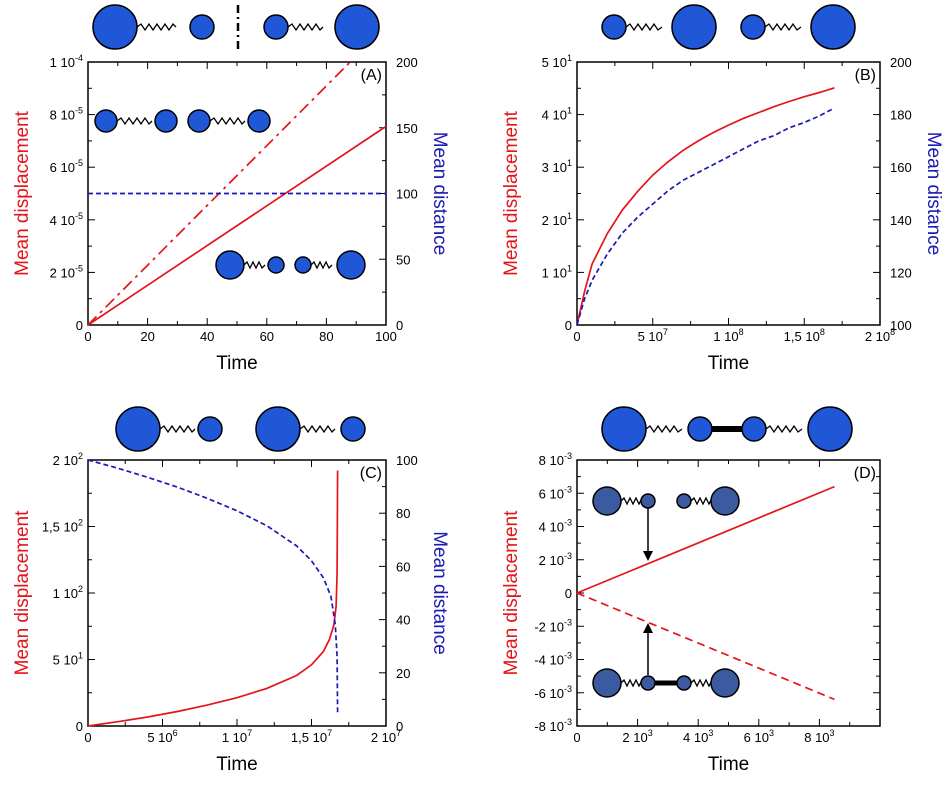  I want to click on x-tick-label: 1,5 108, so click(804, 335).